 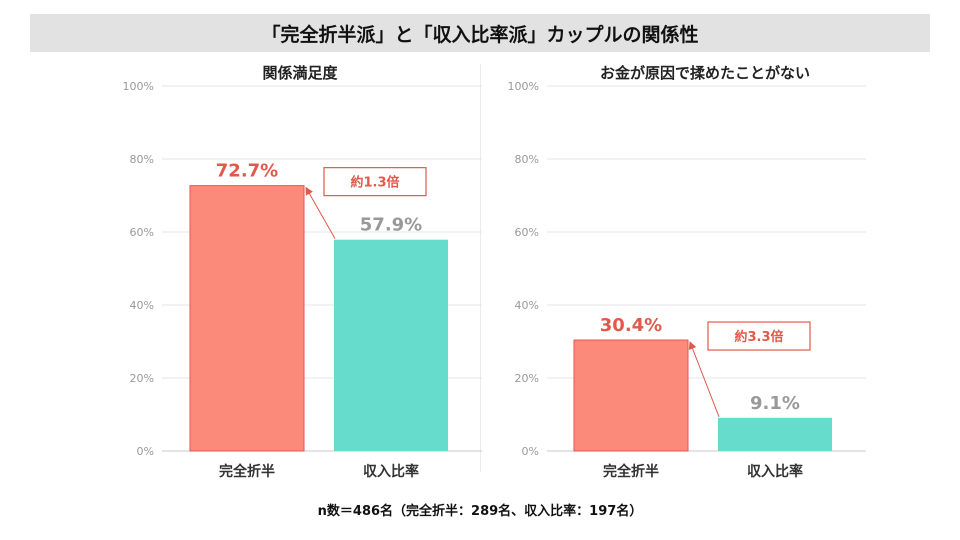 I want to click on bar-value-label: 57.9%, so click(x=391, y=225).